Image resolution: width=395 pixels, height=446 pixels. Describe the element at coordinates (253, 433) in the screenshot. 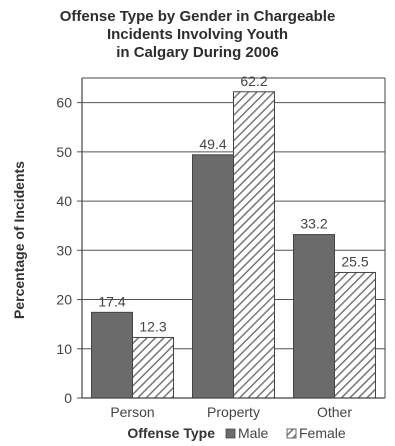

I see `legend-label-male: Male` at that location.